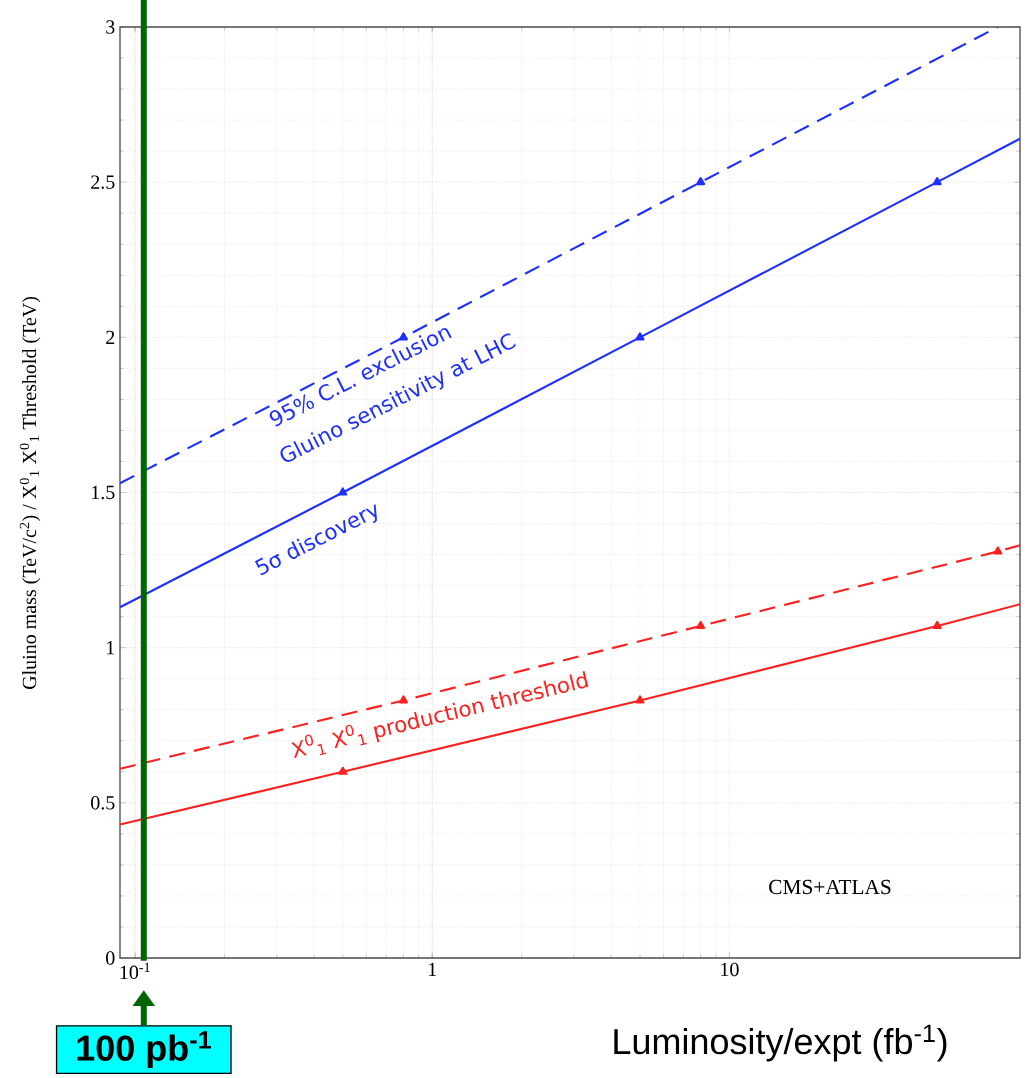 The image size is (1032, 1078). I want to click on y-tick-label: 0, so click(110, 958).